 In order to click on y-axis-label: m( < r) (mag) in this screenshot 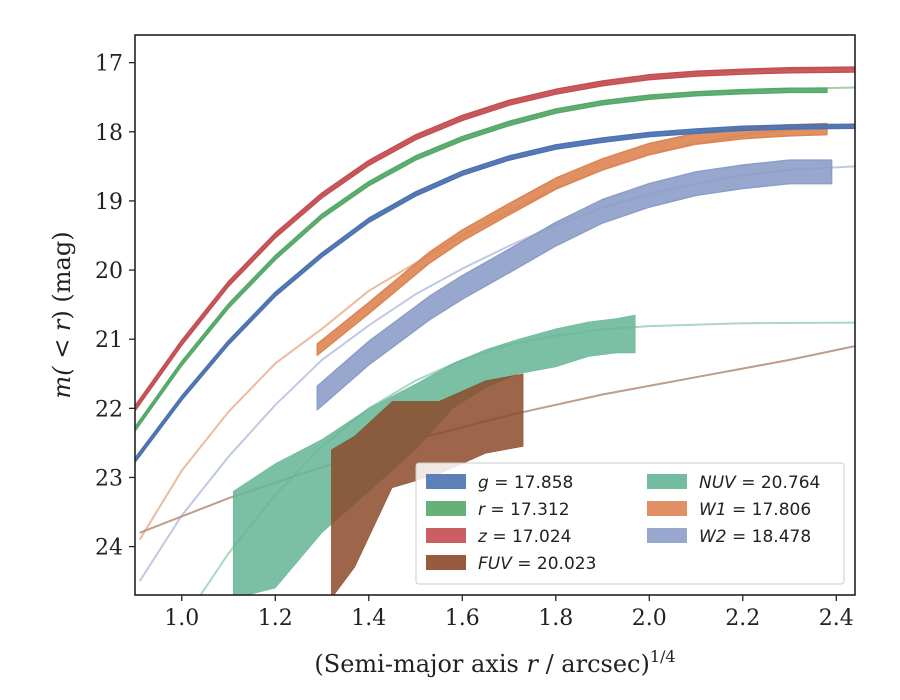, I will do `click(62, 314)`.